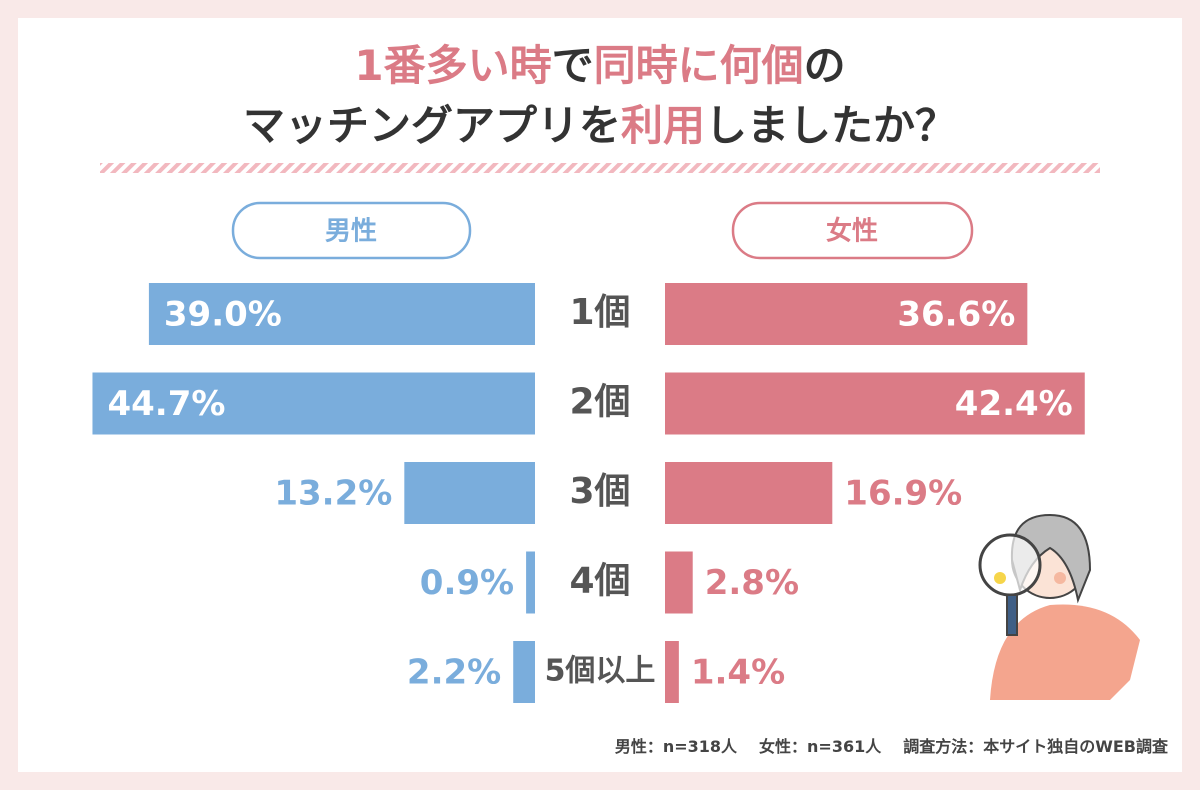 This screenshot has width=1200, height=794. What do you see at coordinates (956, 315) in the screenshot?
I see `value-label: 36.6%` at bounding box center [956, 315].